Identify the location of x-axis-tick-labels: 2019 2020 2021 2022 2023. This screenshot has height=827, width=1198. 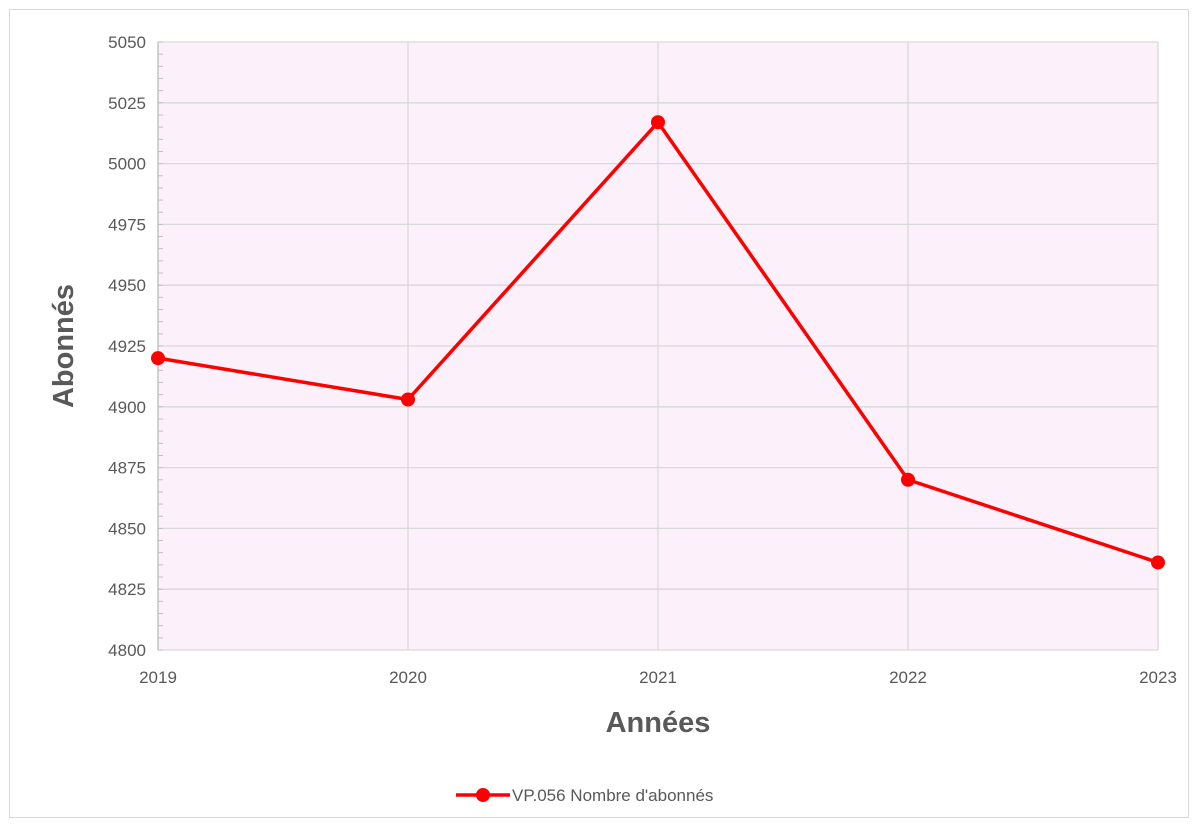
(658, 677).